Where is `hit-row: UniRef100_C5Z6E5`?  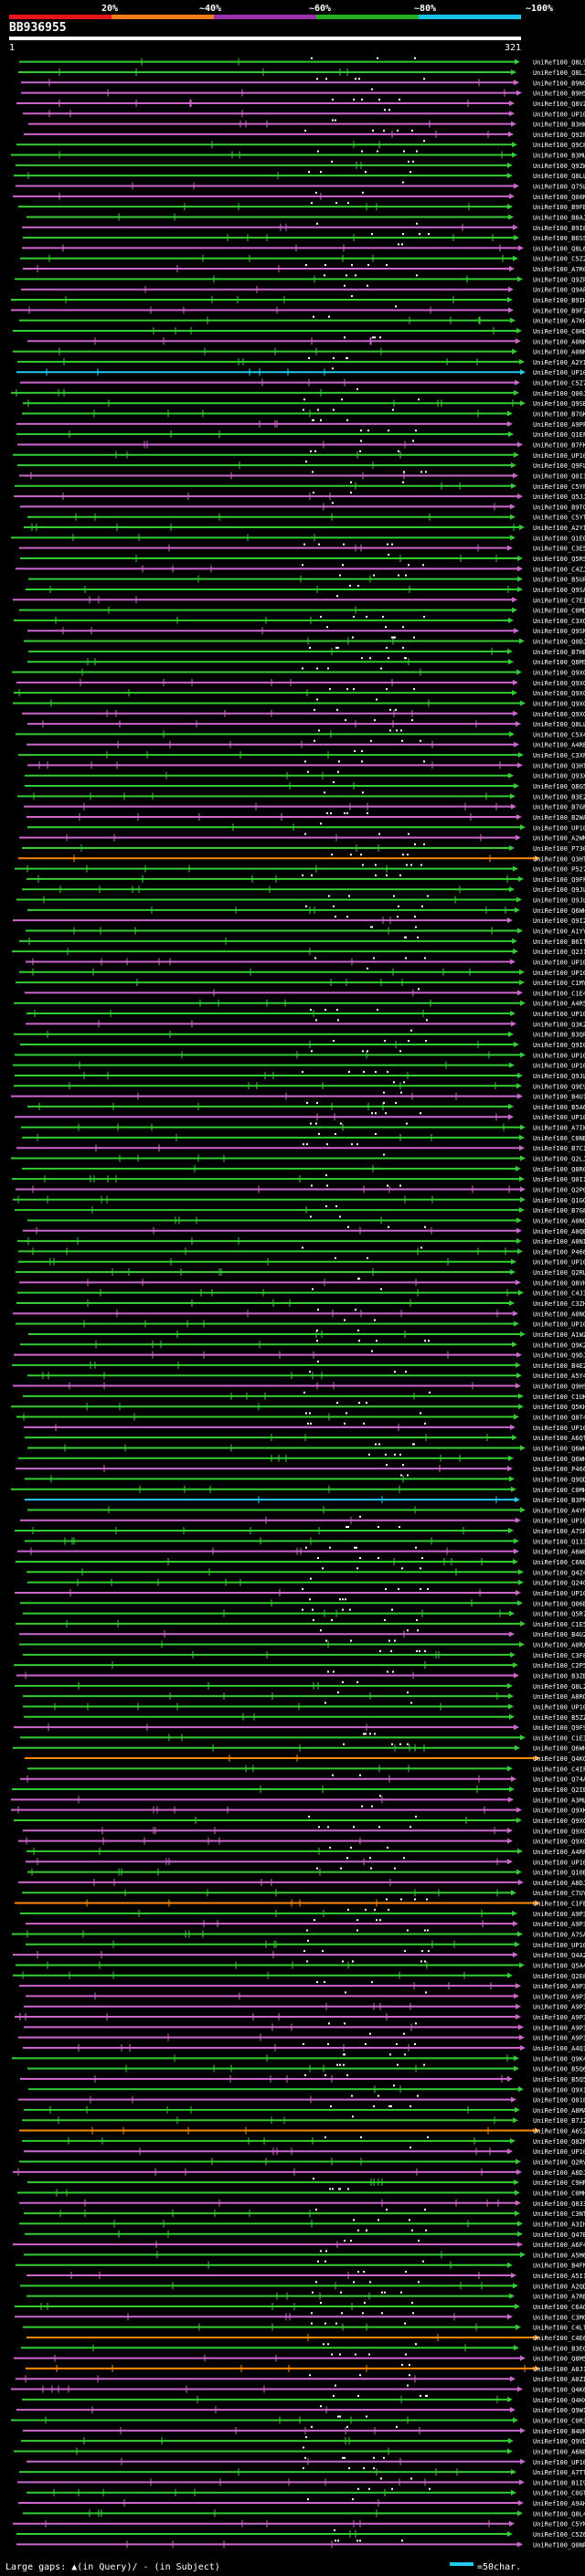
hit-row: UniRef100_C5Z6E5 is located at coordinates (300, 2534).